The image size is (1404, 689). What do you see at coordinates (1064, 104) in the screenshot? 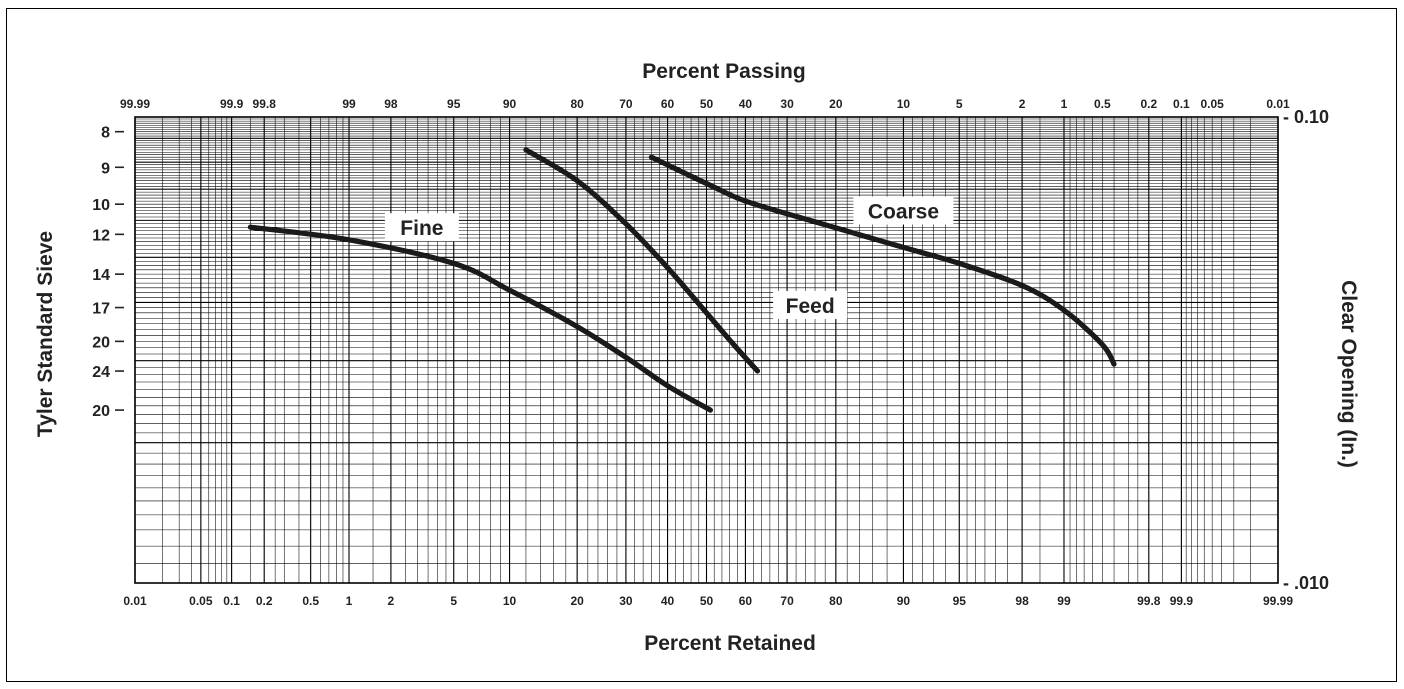
I see `top-tick-label: 1` at bounding box center [1064, 104].